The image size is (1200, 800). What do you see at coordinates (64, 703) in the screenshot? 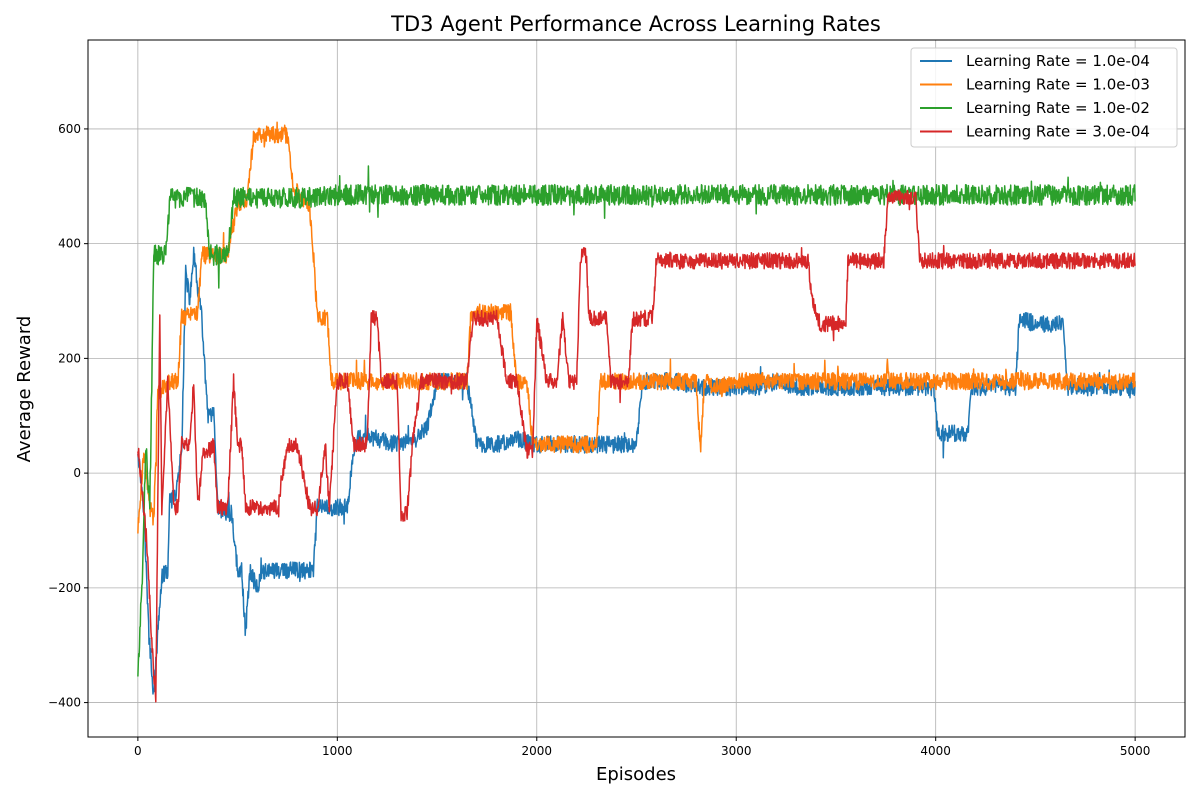
I see `y-tick-label: −400` at bounding box center [64, 703].